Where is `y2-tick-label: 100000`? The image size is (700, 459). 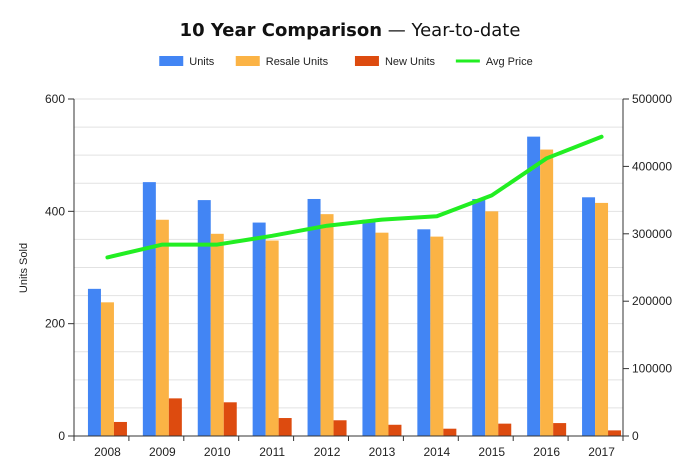
y2-tick-label: 100000 is located at coordinates (652, 369).